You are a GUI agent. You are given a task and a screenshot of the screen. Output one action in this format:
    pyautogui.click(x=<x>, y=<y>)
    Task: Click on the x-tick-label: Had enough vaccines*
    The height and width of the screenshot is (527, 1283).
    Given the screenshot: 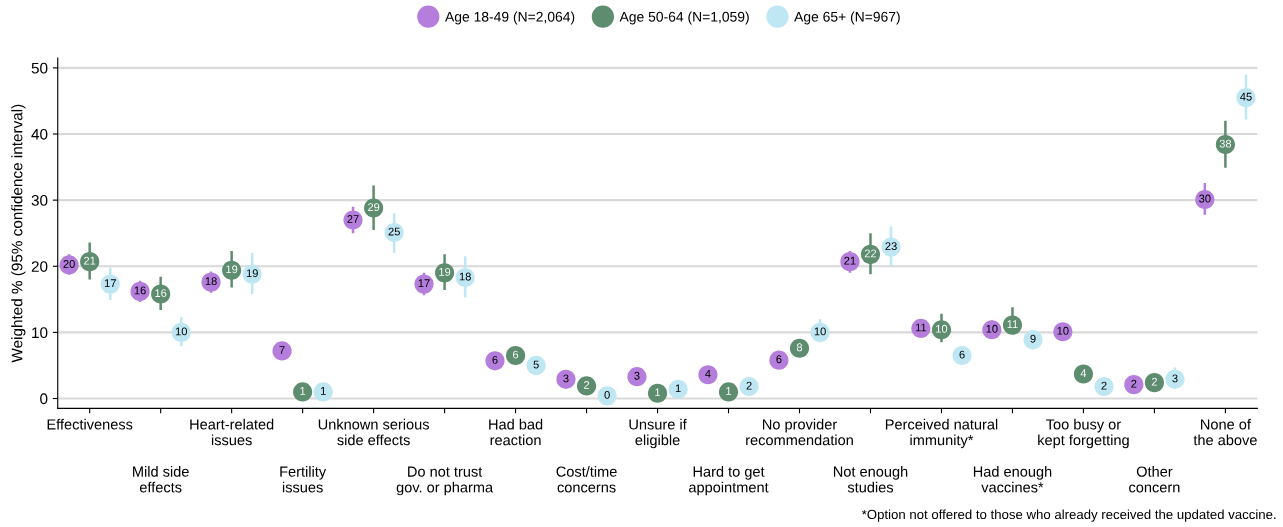 What is the action you would take?
    pyautogui.click(x=1012, y=479)
    